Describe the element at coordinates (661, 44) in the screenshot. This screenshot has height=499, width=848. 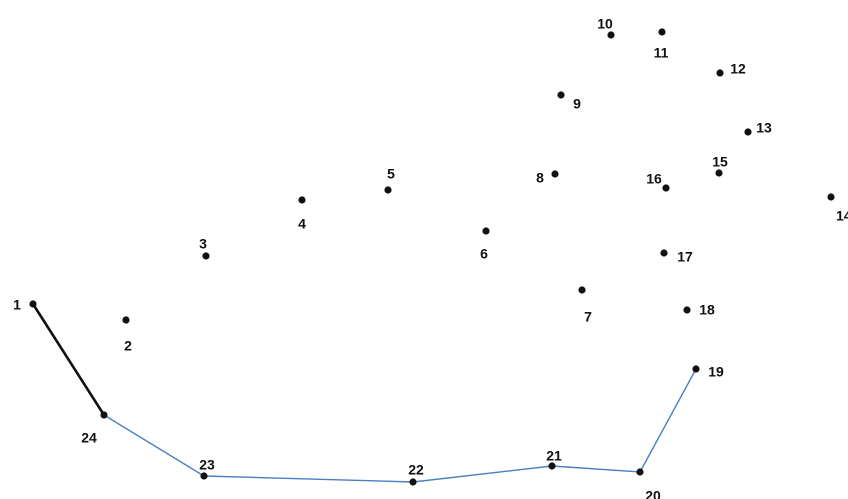
I see `dot-11: 11` at that location.